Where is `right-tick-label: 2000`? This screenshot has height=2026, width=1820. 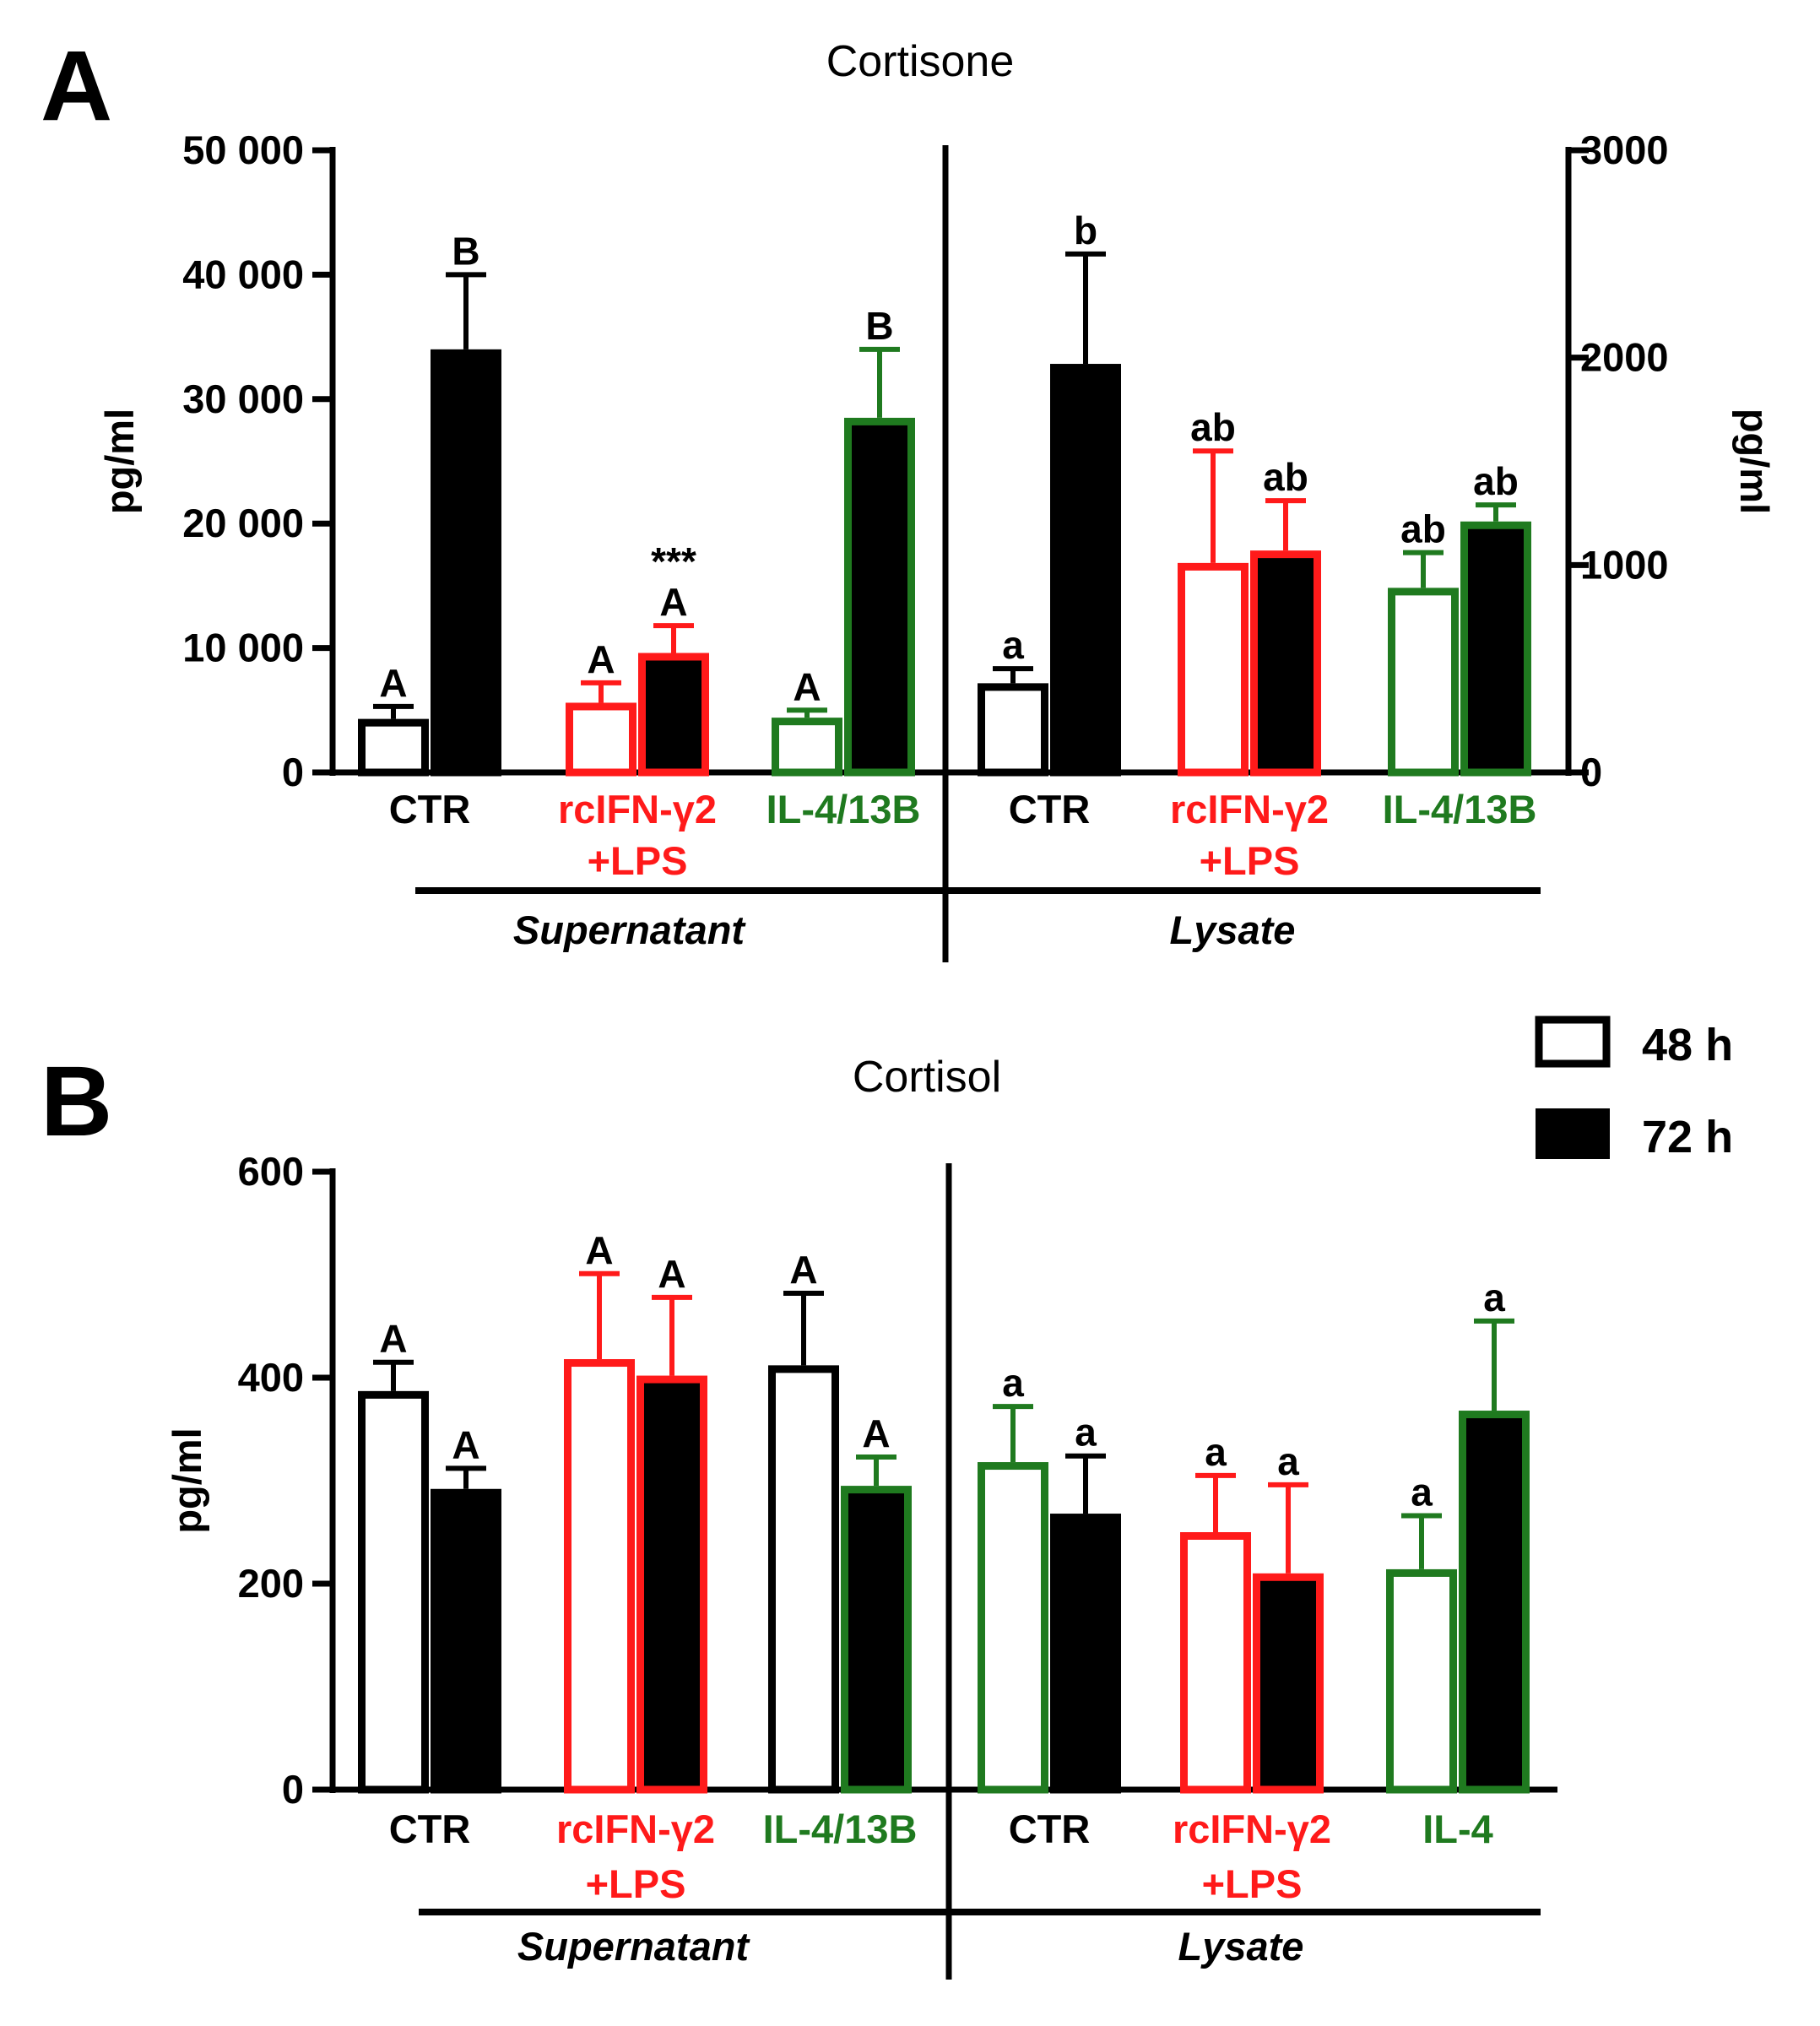
right-tick-label: 2000 is located at coordinates (1624, 357).